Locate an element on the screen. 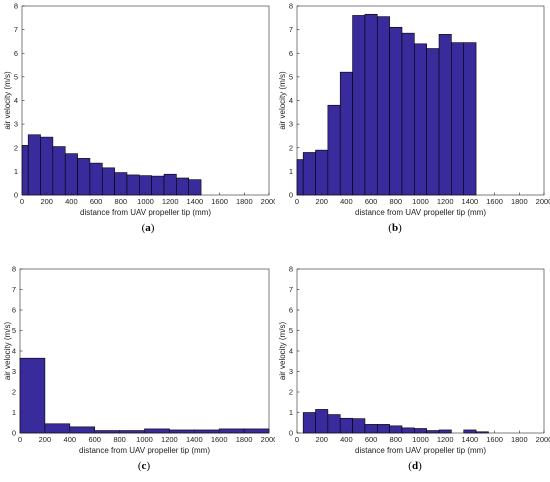 The image size is (550, 482). xtick-label-c-3: 600 is located at coordinates (94, 439).